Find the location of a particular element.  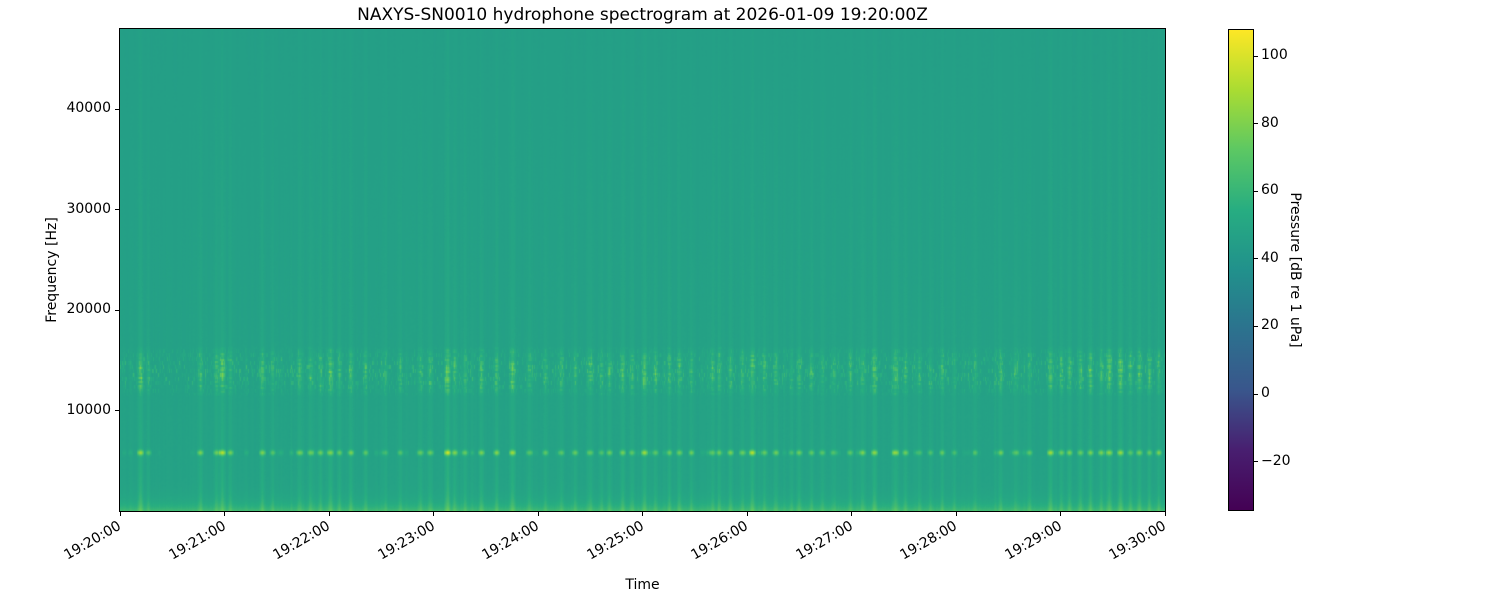

colorbar-tick-label: 20 is located at coordinates (1270, 325).